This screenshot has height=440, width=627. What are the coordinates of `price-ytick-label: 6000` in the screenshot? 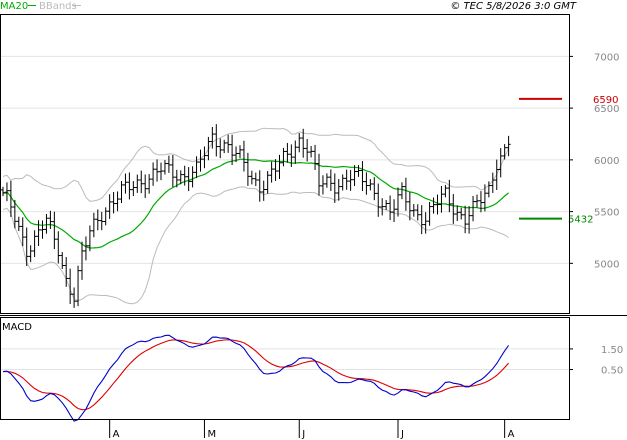 It's located at (606, 161).